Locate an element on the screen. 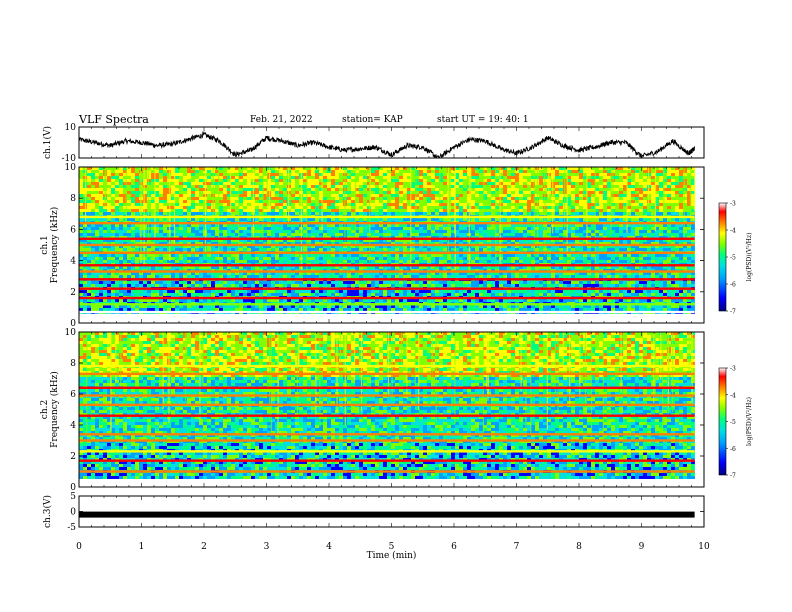  y-tick-label: 5 is located at coordinates (73, 497).